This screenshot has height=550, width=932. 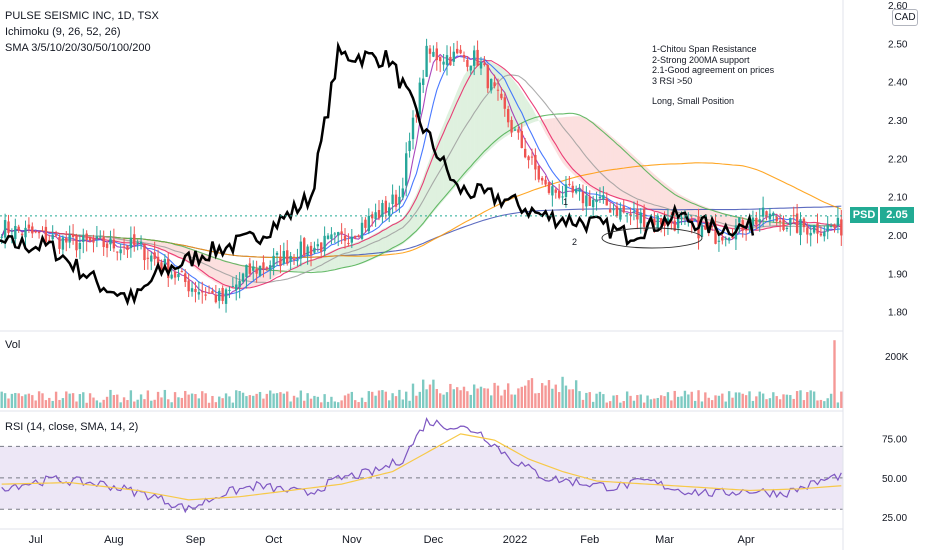 I want to click on volume-legend: Vol, so click(x=13, y=345).